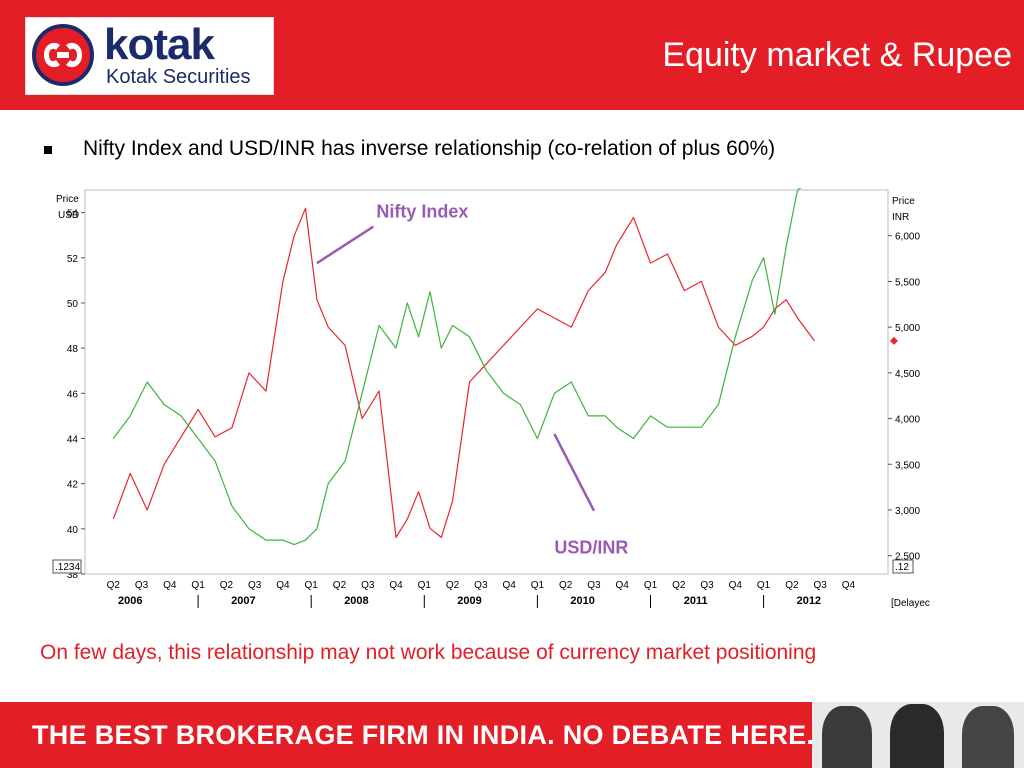 This screenshot has width=1024, height=768. Describe the element at coordinates (903, 201) in the screenshot. I see `right-axis-label-1: Price` at that location.